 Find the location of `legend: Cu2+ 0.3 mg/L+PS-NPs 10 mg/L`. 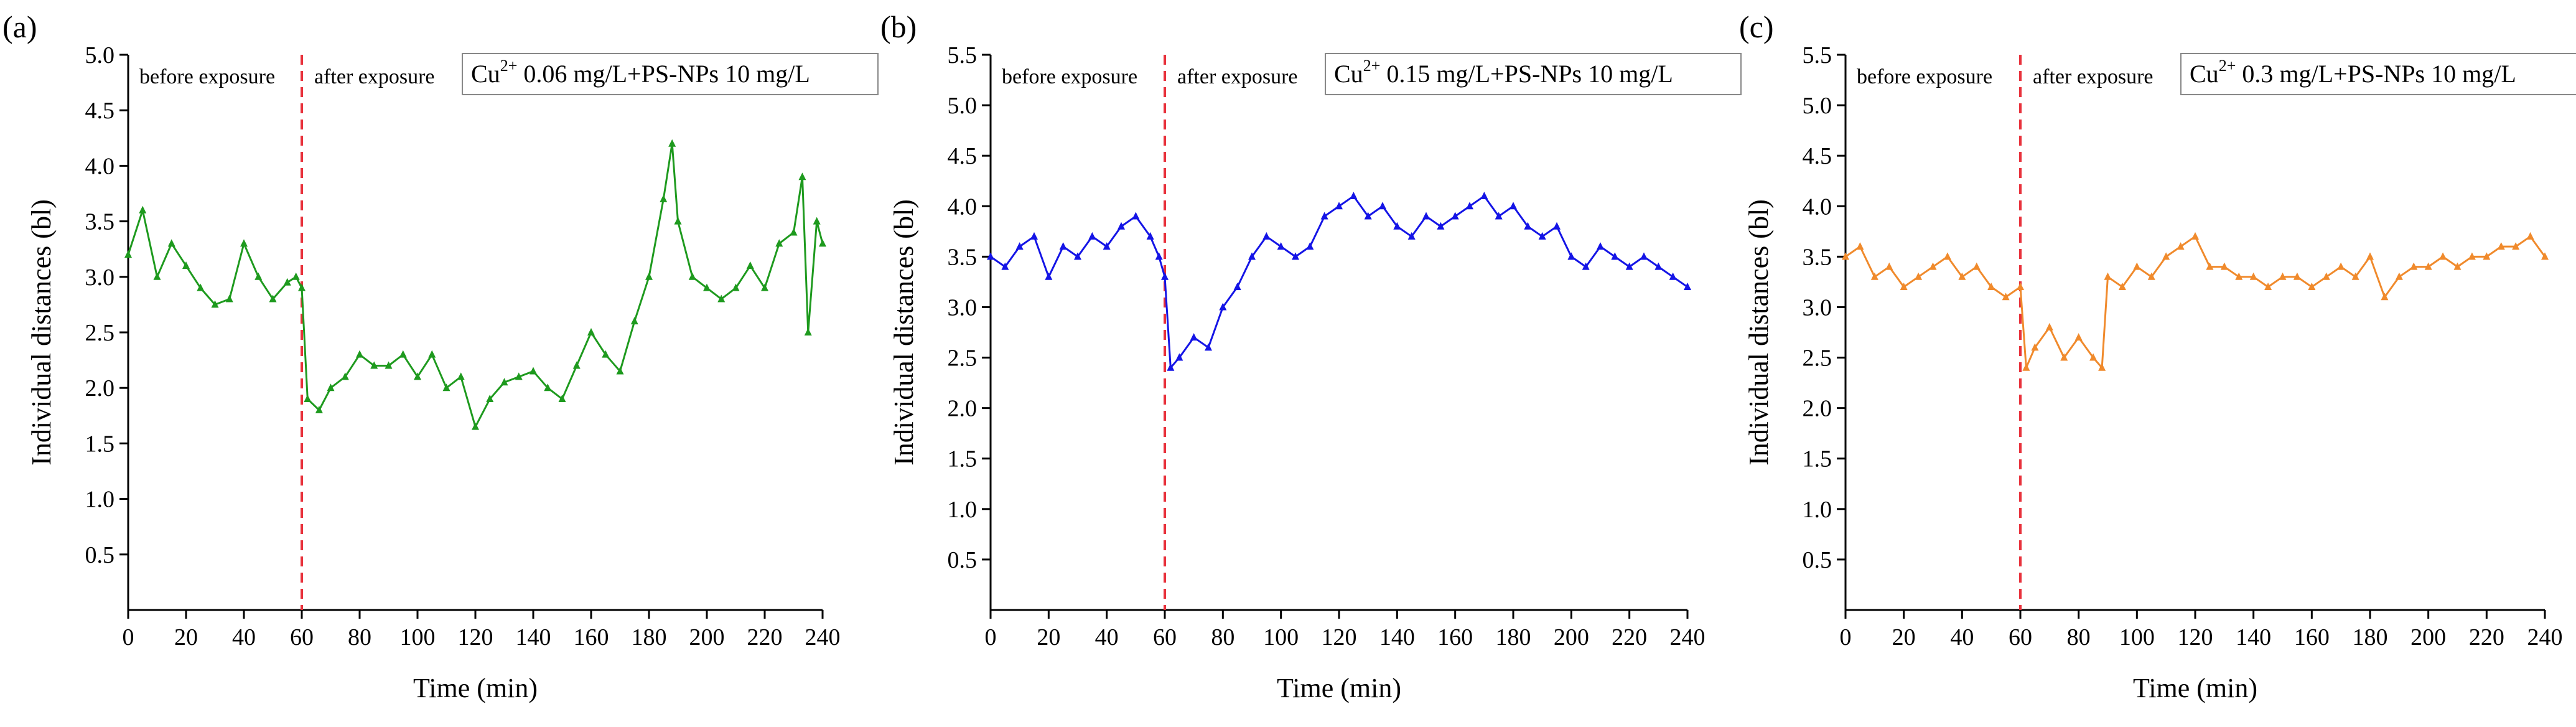

legend: Cu2+ 0.3 mg/L+PS-NPs 10 mg/L is located at coordinates (2378, 74).